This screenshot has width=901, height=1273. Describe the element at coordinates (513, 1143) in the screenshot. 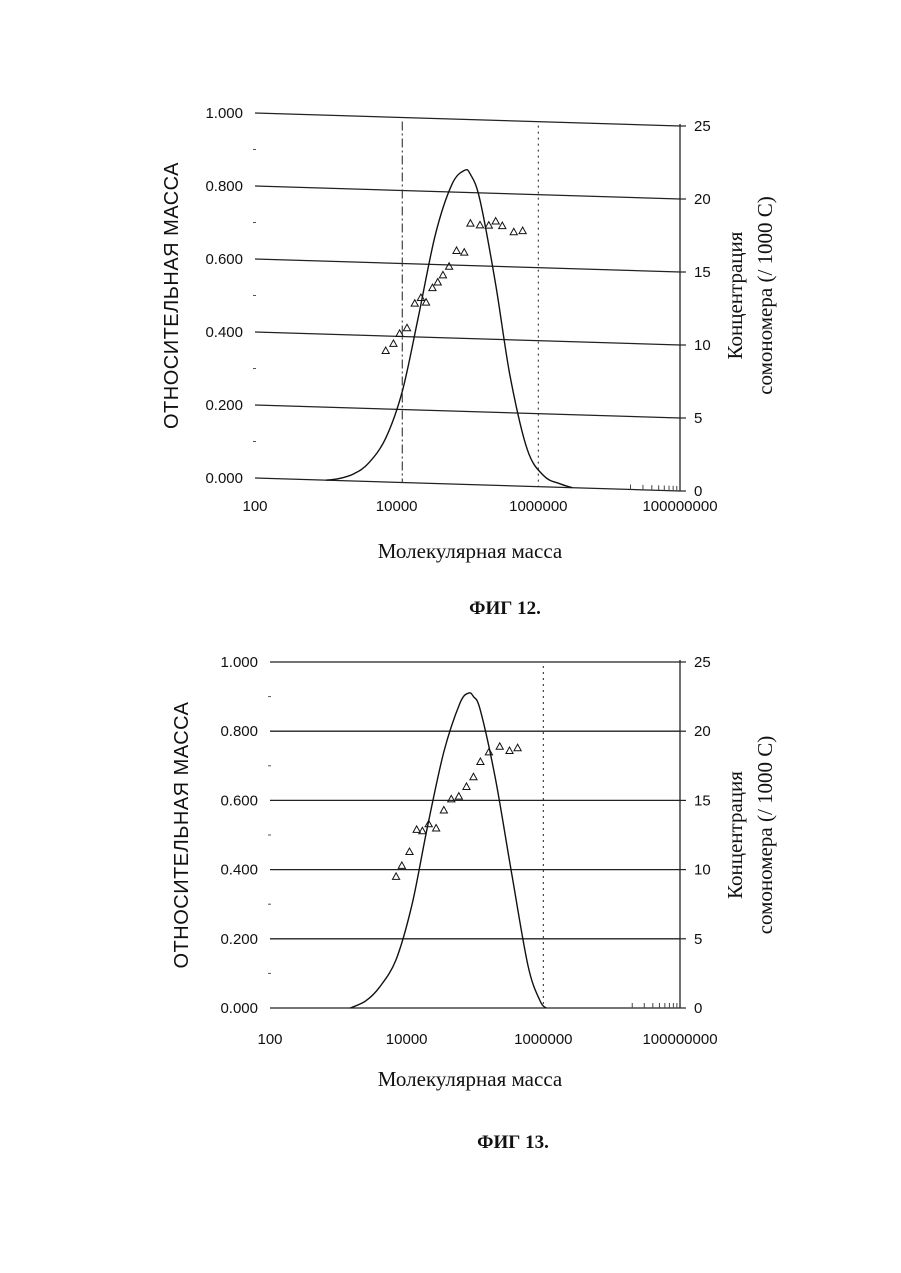

I see `figure-caption: ФИГ 13.` at that location.